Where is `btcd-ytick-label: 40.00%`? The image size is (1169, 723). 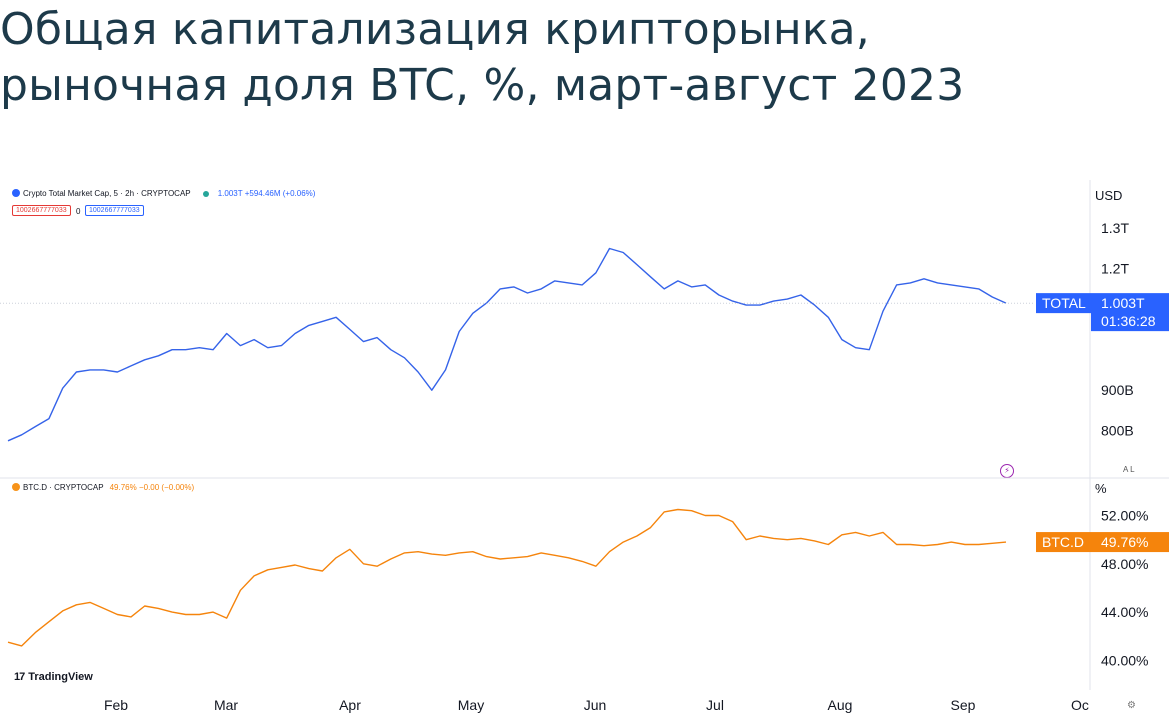 btcd-ytick-label: 40.00% is located at coordinates (1124, 660).